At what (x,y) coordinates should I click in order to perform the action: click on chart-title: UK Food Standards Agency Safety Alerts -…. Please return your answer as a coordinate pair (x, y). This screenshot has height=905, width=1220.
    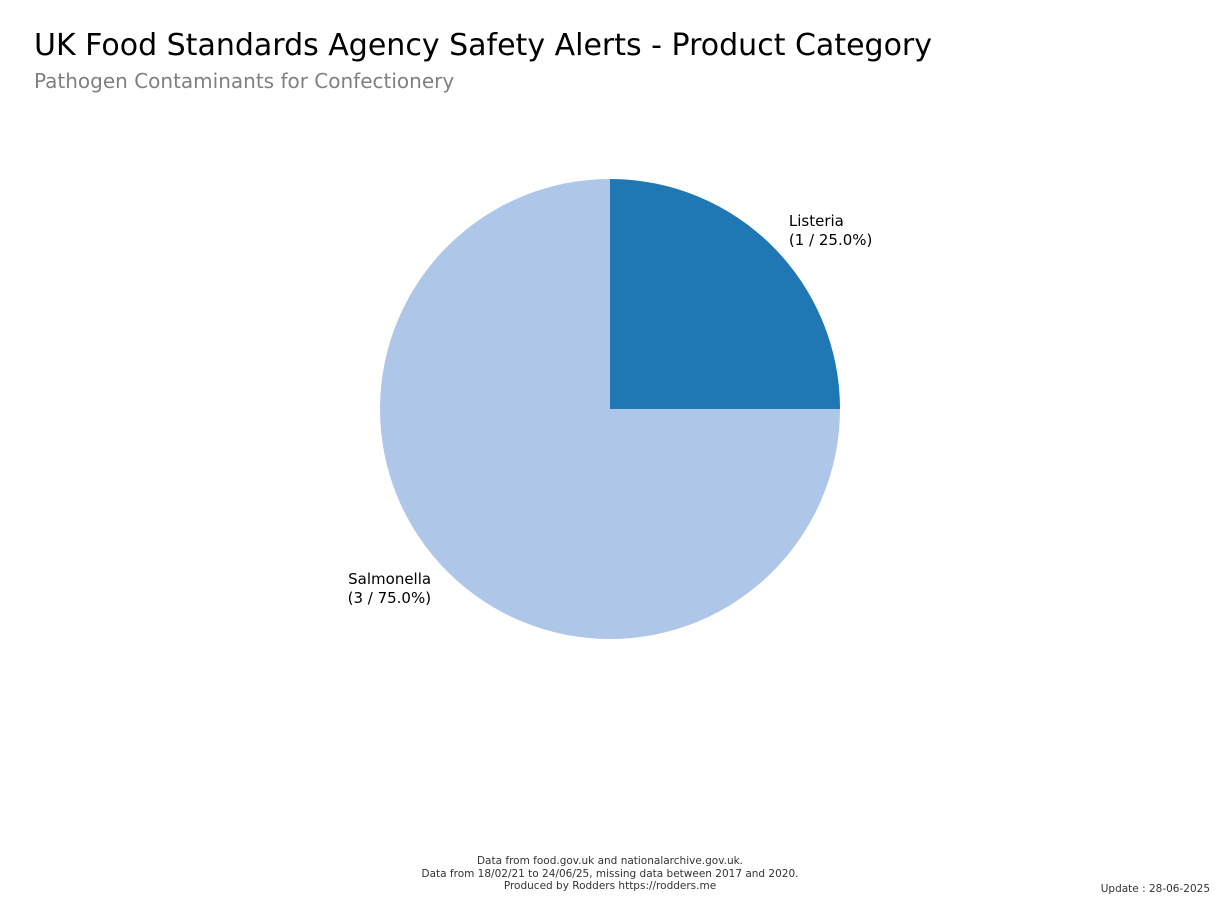
    Looking at the image, I should click on (483, 45).